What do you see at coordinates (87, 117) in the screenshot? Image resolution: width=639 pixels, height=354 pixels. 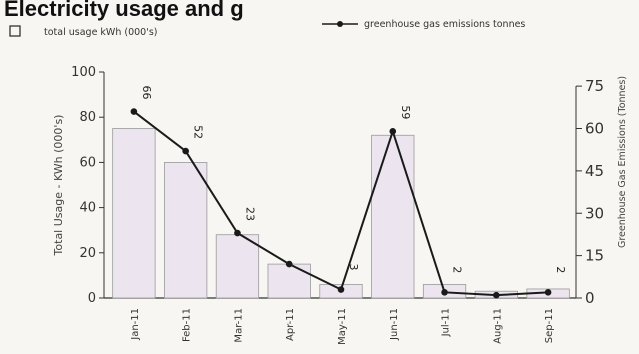 I see `left-tick-label: 80` at bounding box center [87, 117].